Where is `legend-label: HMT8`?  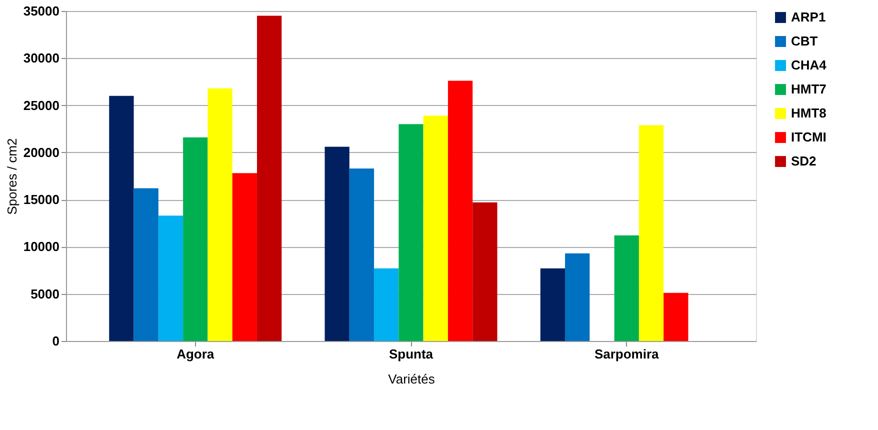 legend-label: HMT8 is located at coordinates (808, 113).